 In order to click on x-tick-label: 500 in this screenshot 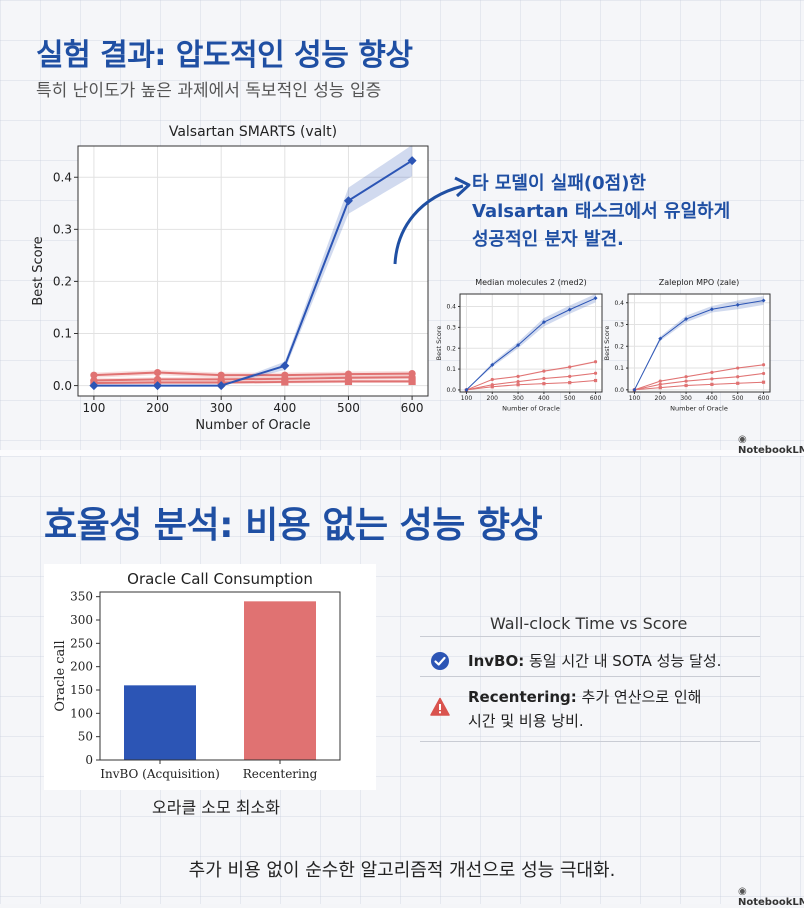, I will do `click(348, 408)`.